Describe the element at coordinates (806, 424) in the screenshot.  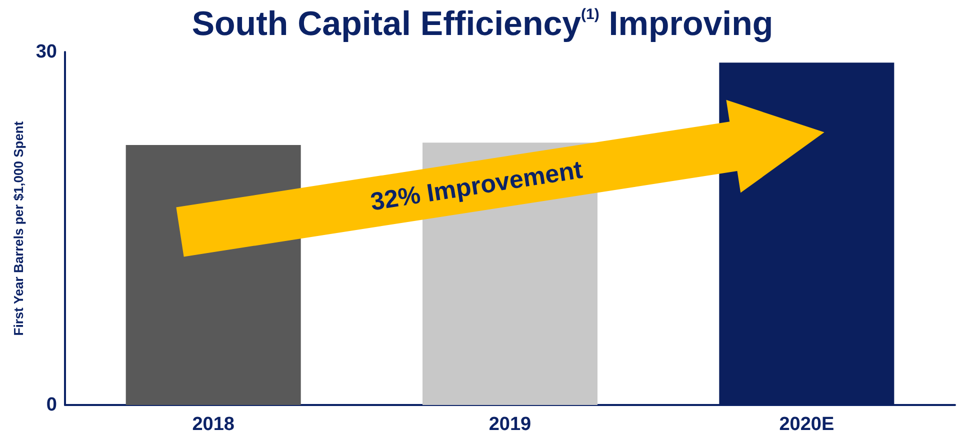
I see `x-tick-label: 2020E` at that location.